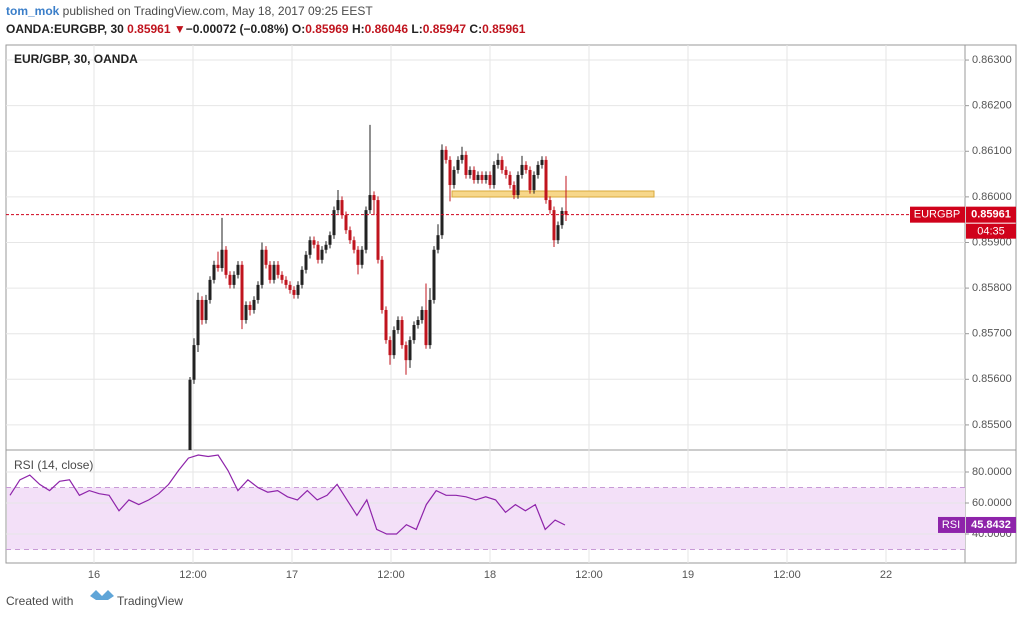  I want to click on x-tick-label: 19, so click(688, 575).